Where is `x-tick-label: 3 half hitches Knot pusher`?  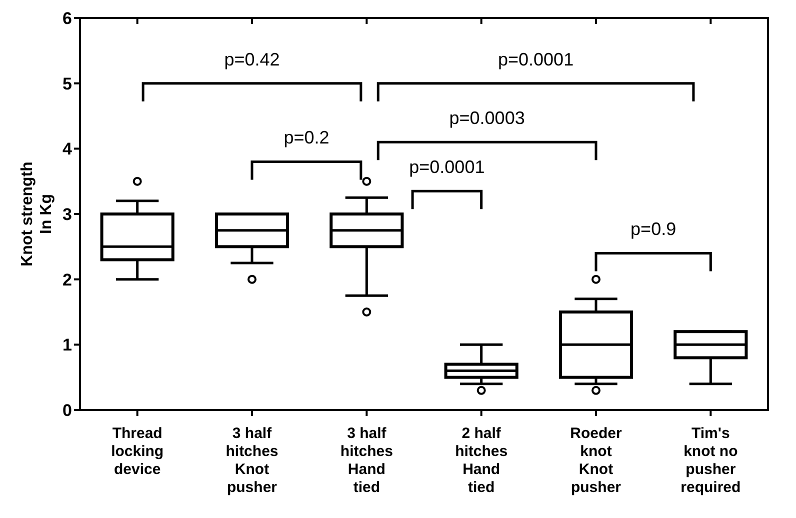
x-tick-label: 3 half hitches Knot pusher is located at coordinates (252, 460).